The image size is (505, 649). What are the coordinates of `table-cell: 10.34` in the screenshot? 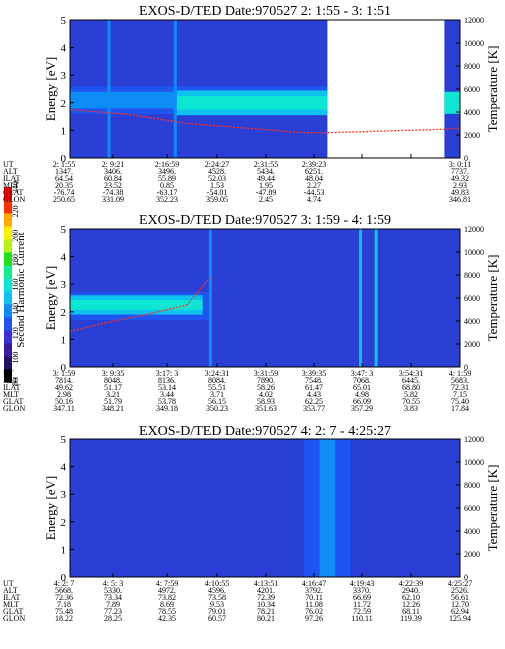 It's located at (266, 604).